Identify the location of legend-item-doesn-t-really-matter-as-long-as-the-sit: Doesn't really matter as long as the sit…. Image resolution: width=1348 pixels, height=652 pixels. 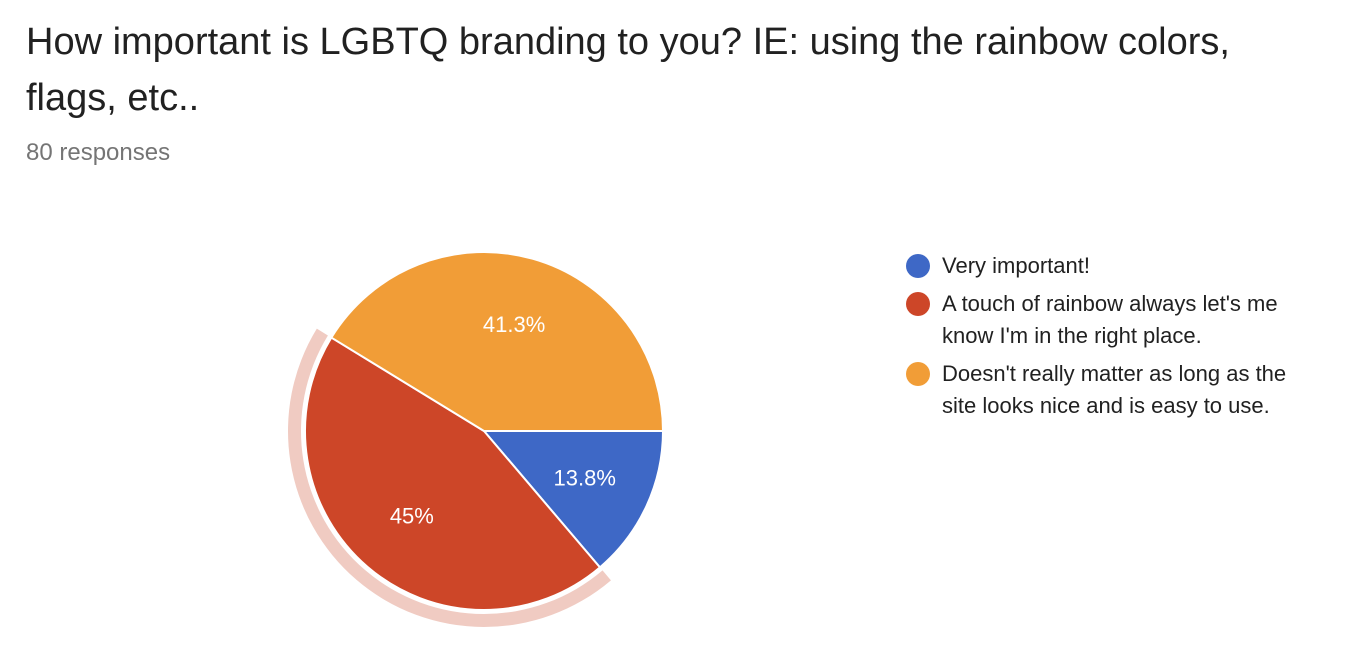
(1116, 390).